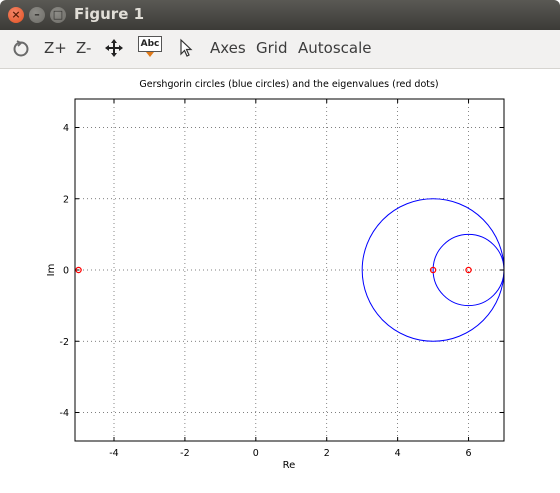  What do you see at coordinates (150, 44) in the screenshot?
I see `text-tool-label: Abc` at bounding box center [150, 44].